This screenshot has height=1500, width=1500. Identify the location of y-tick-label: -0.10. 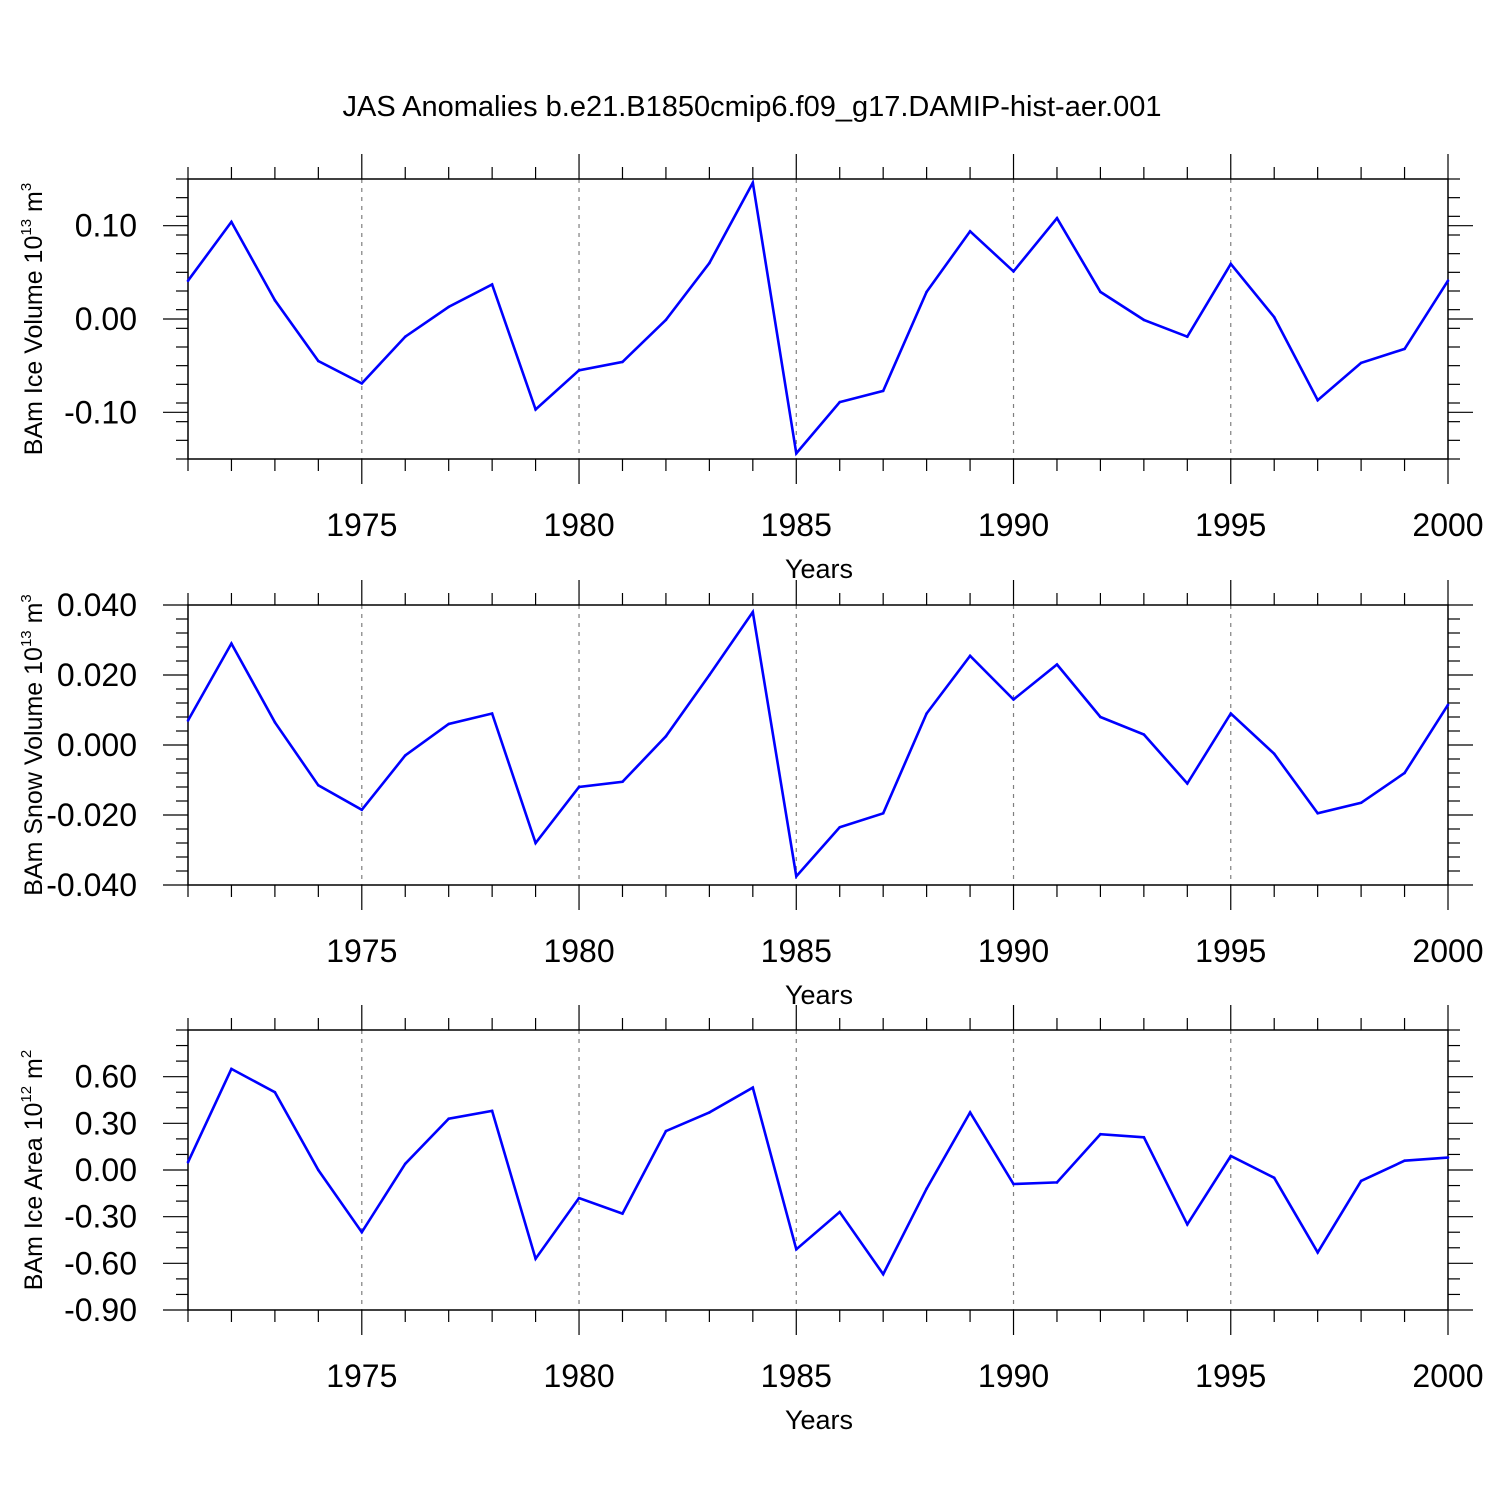
(100, 412).